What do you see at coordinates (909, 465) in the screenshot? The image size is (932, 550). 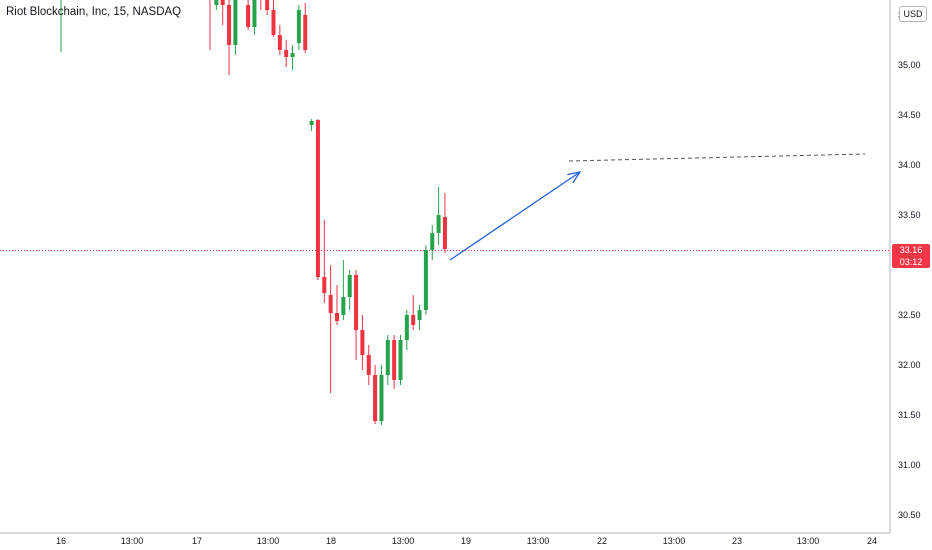 I see `y-tick-label: 31.00` at bounding box center [909, 465].